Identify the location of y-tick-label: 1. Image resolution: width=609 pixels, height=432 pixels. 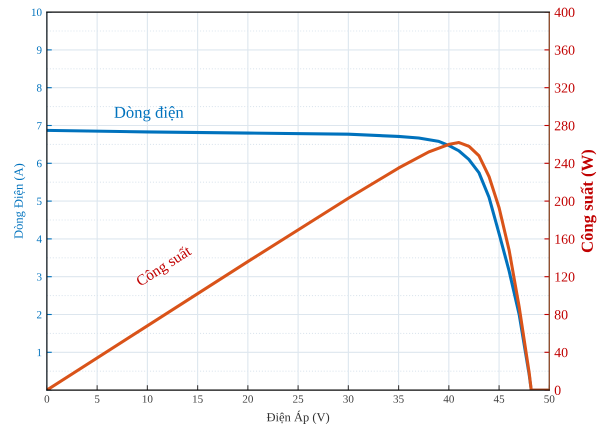
(39, 352).